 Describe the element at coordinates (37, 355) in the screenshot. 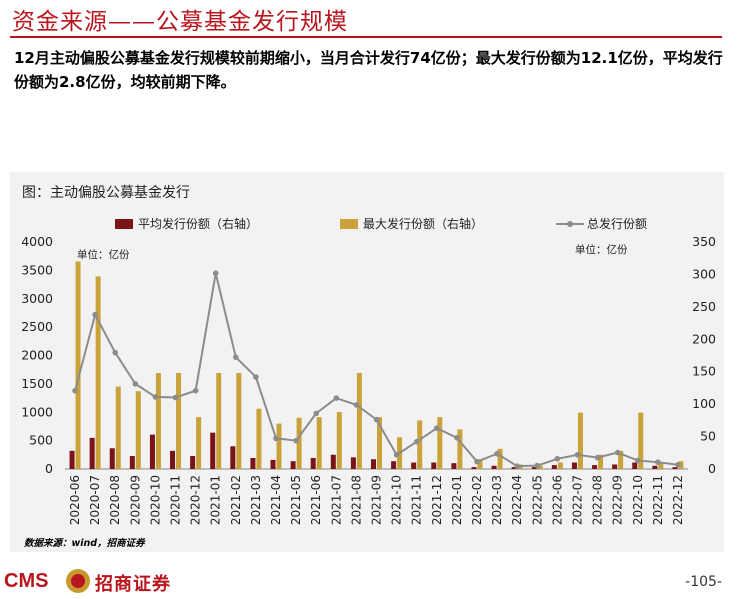

I see `y-left-tick-label: 2000` at that location.